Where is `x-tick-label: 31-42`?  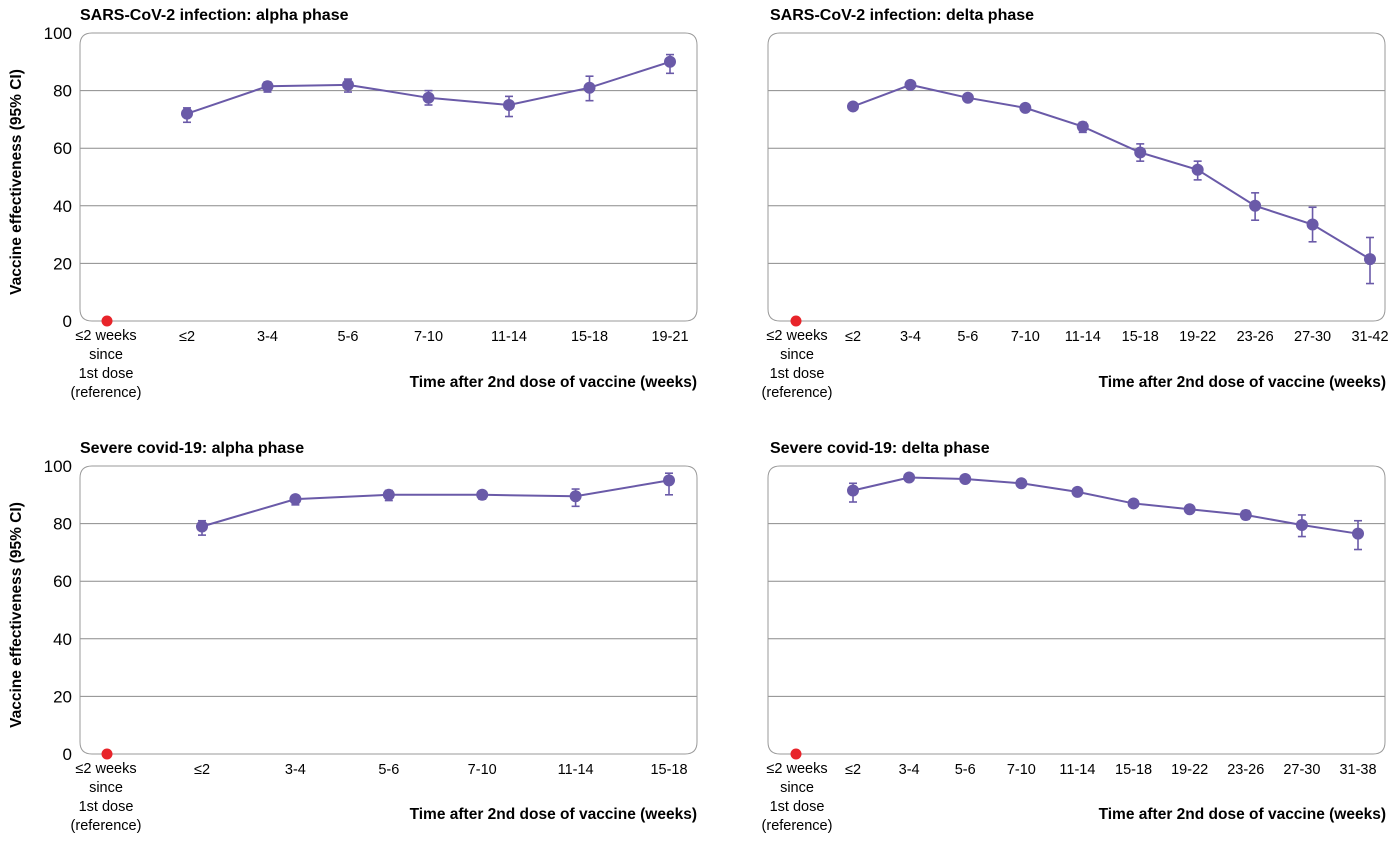
x-tick-label: 31-42 is located at coordinates (1369, 337).